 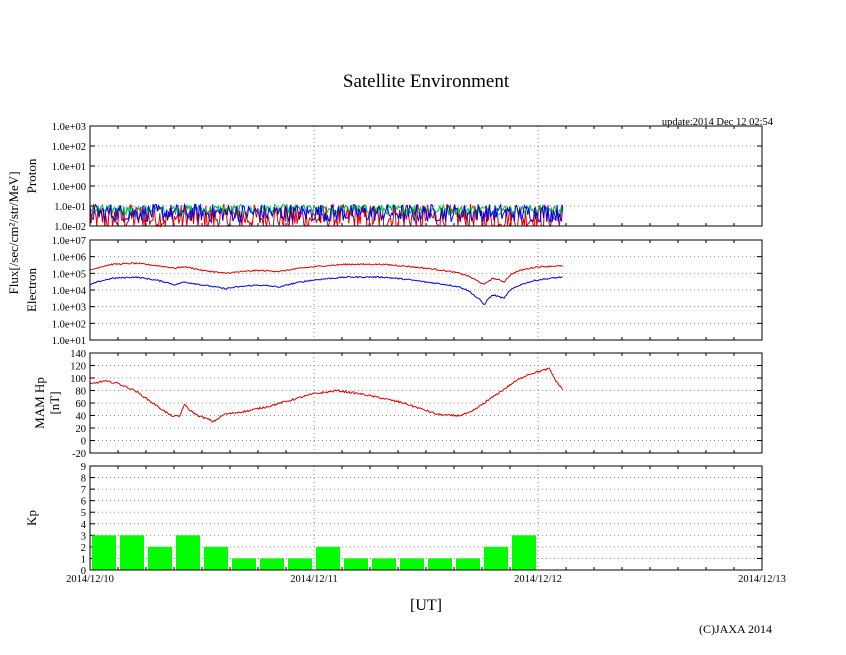 I want to click on y-tick-label: 1.0e-01, so click(x=70, y=207).